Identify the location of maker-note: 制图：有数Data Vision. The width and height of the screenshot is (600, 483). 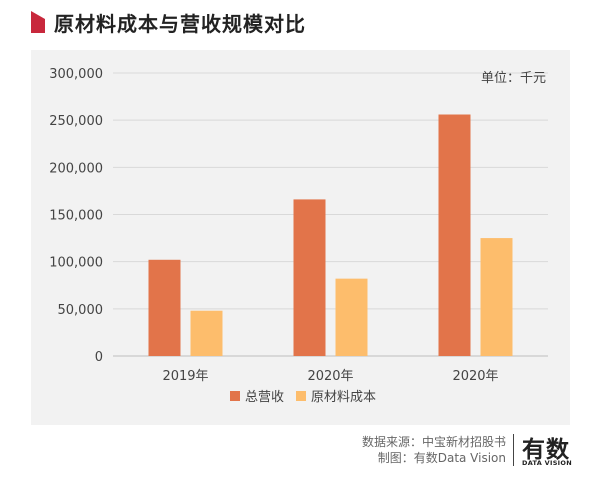
(441, 458).